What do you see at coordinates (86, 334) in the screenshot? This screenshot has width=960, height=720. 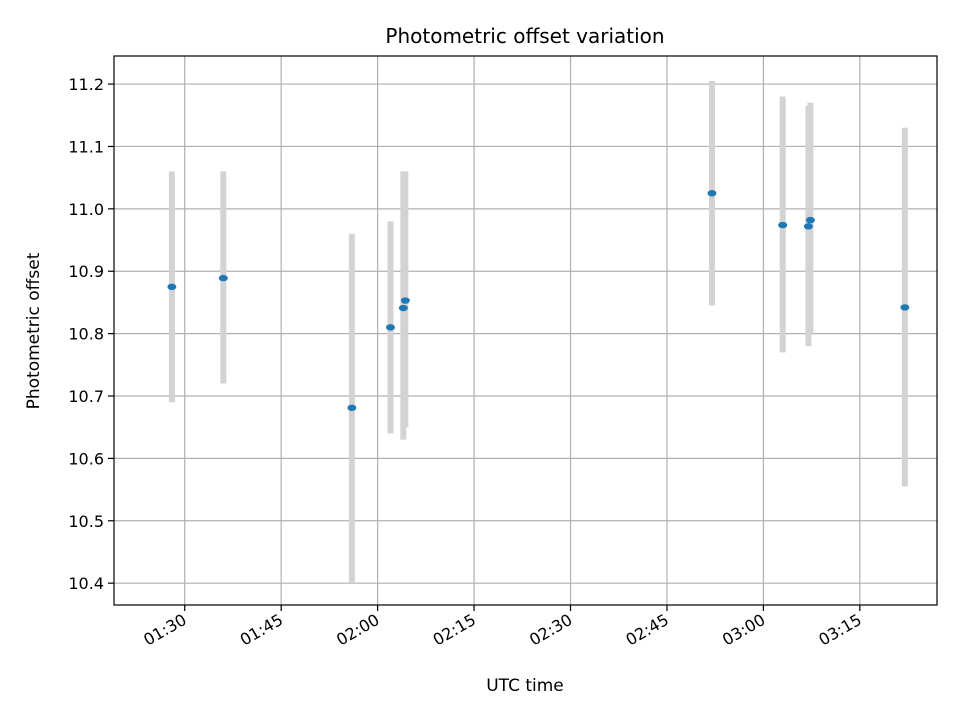 I see `y-tick-label: 10.8` at bounding box center [86, 334].